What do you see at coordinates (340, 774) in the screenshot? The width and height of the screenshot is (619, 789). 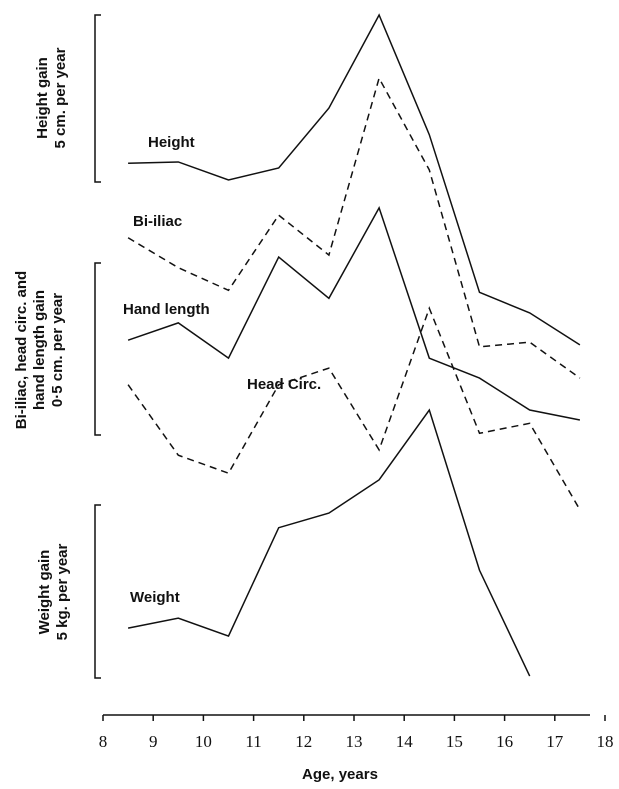 I see `x-axis-label: Age, years` at bounding box center [340, 774].